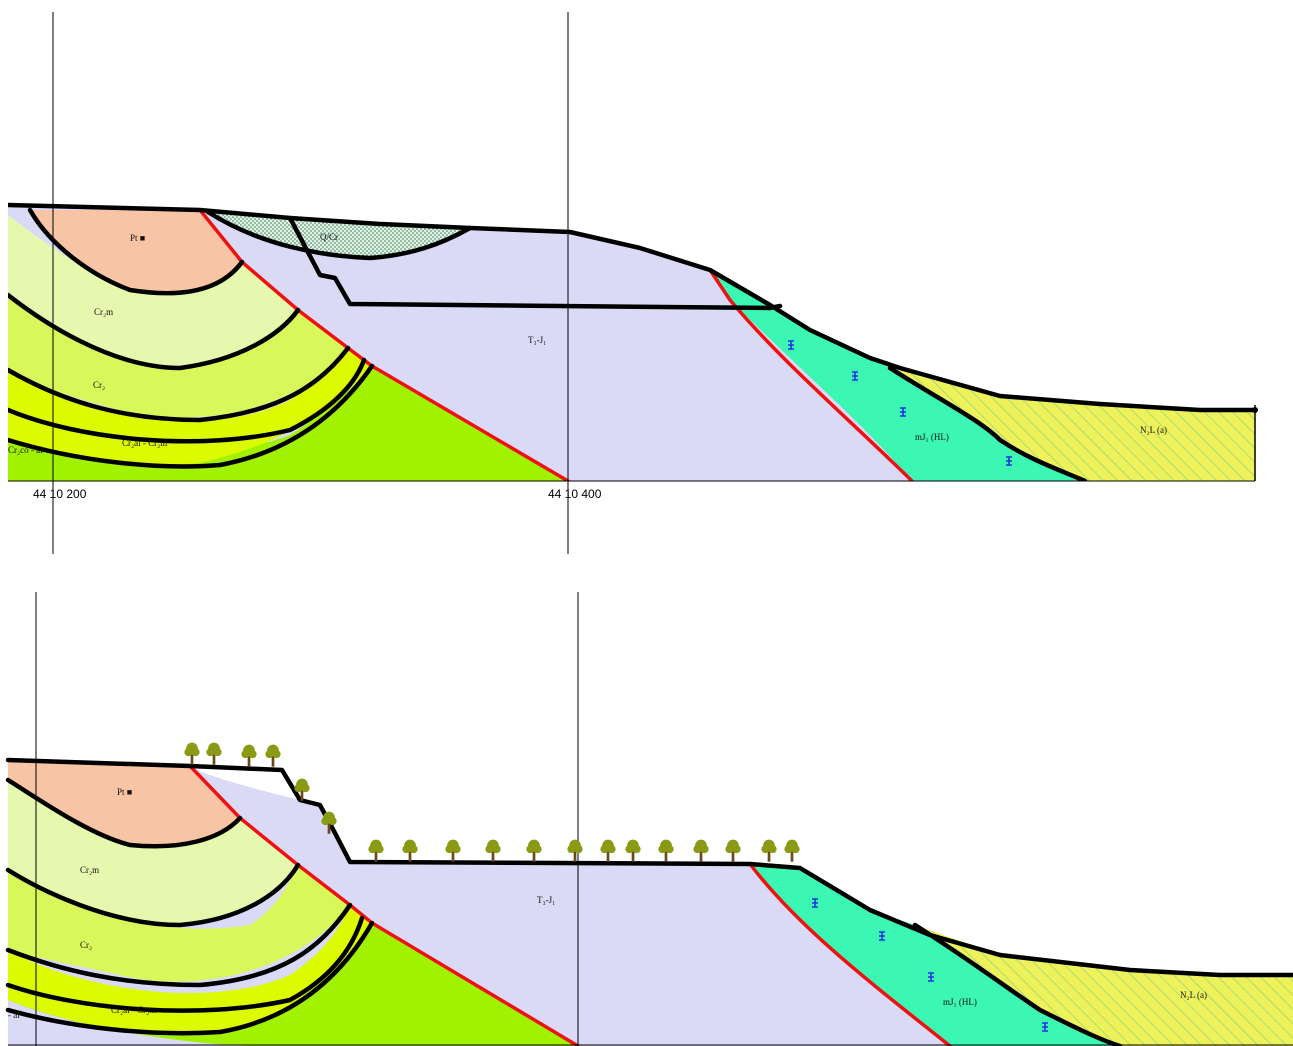  I want to click on unit-cr2m-area-lower, so click(153, 852).